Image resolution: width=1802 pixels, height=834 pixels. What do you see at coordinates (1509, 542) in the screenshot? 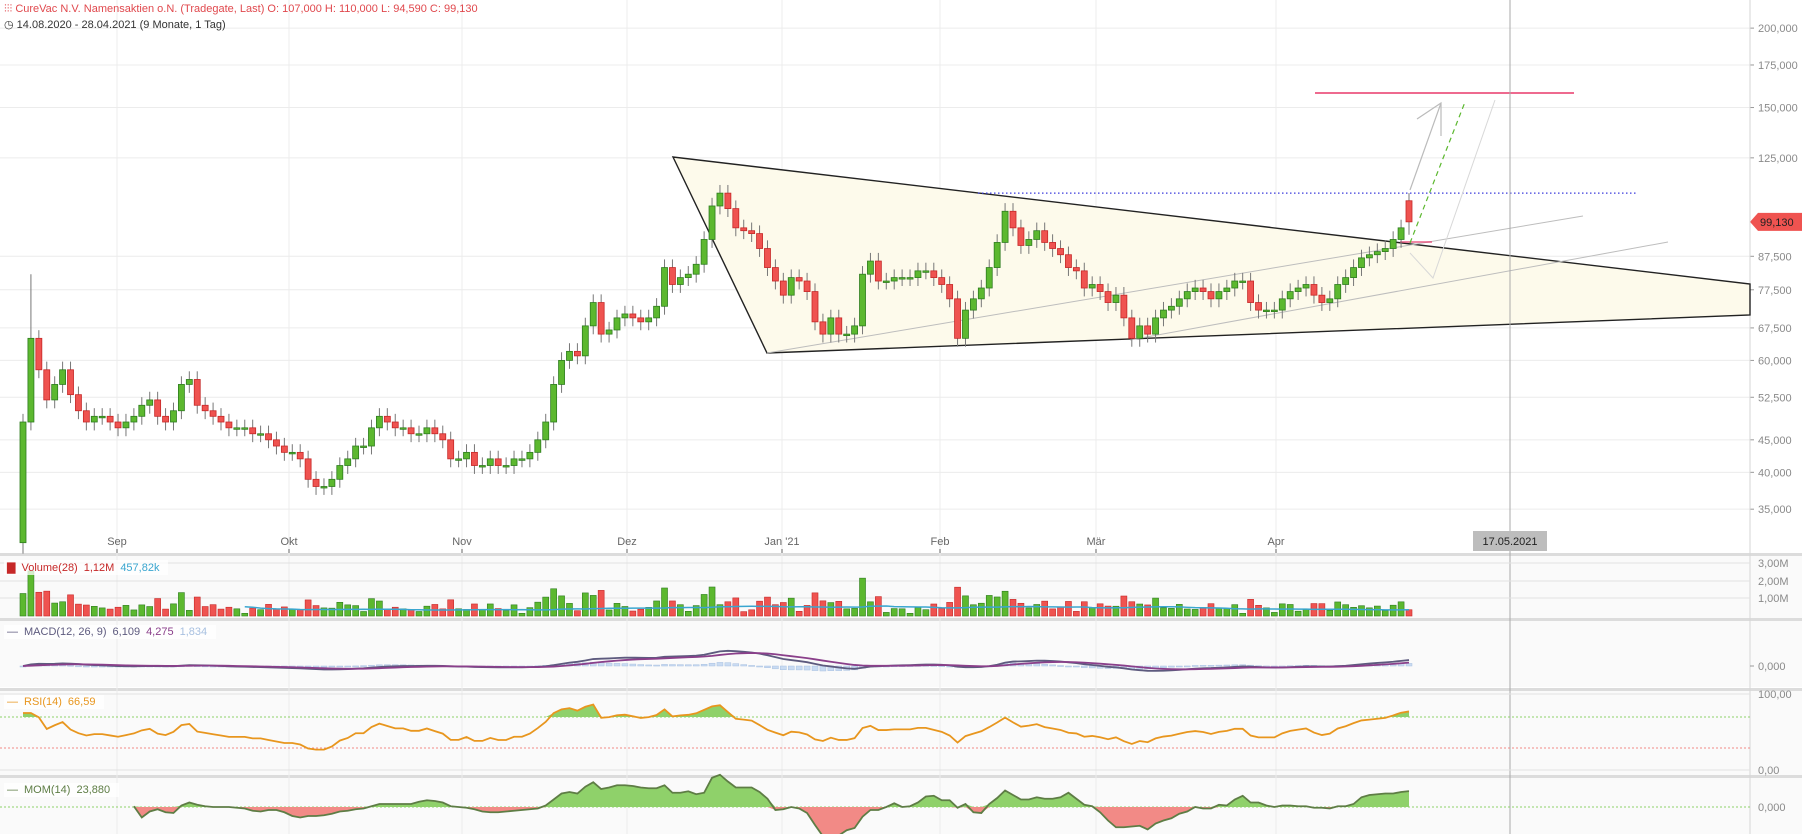
I see `crosshair-date: 17.05.2021` at bounding box center [1509, 542].